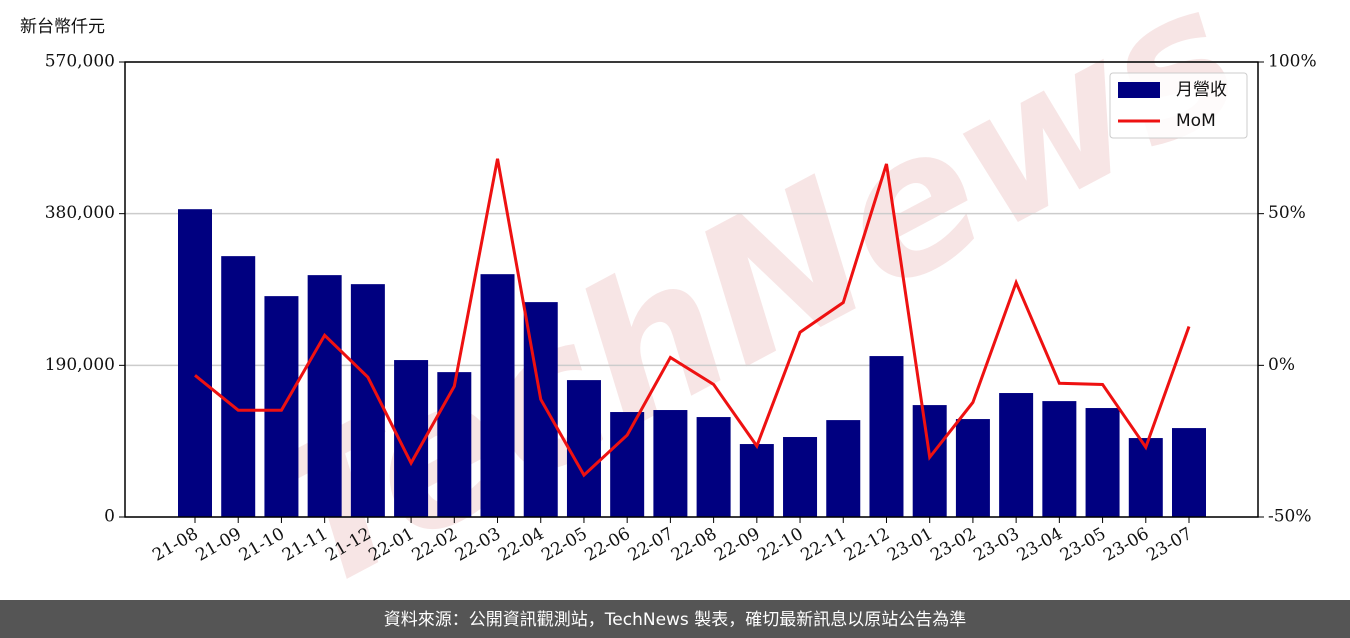 This screenshot has width=1350, height=638. What do you see at coordinates (80, 213) in the screenshot?
I see `y-tick-label: 380,000` at bounding box center [80, 213].